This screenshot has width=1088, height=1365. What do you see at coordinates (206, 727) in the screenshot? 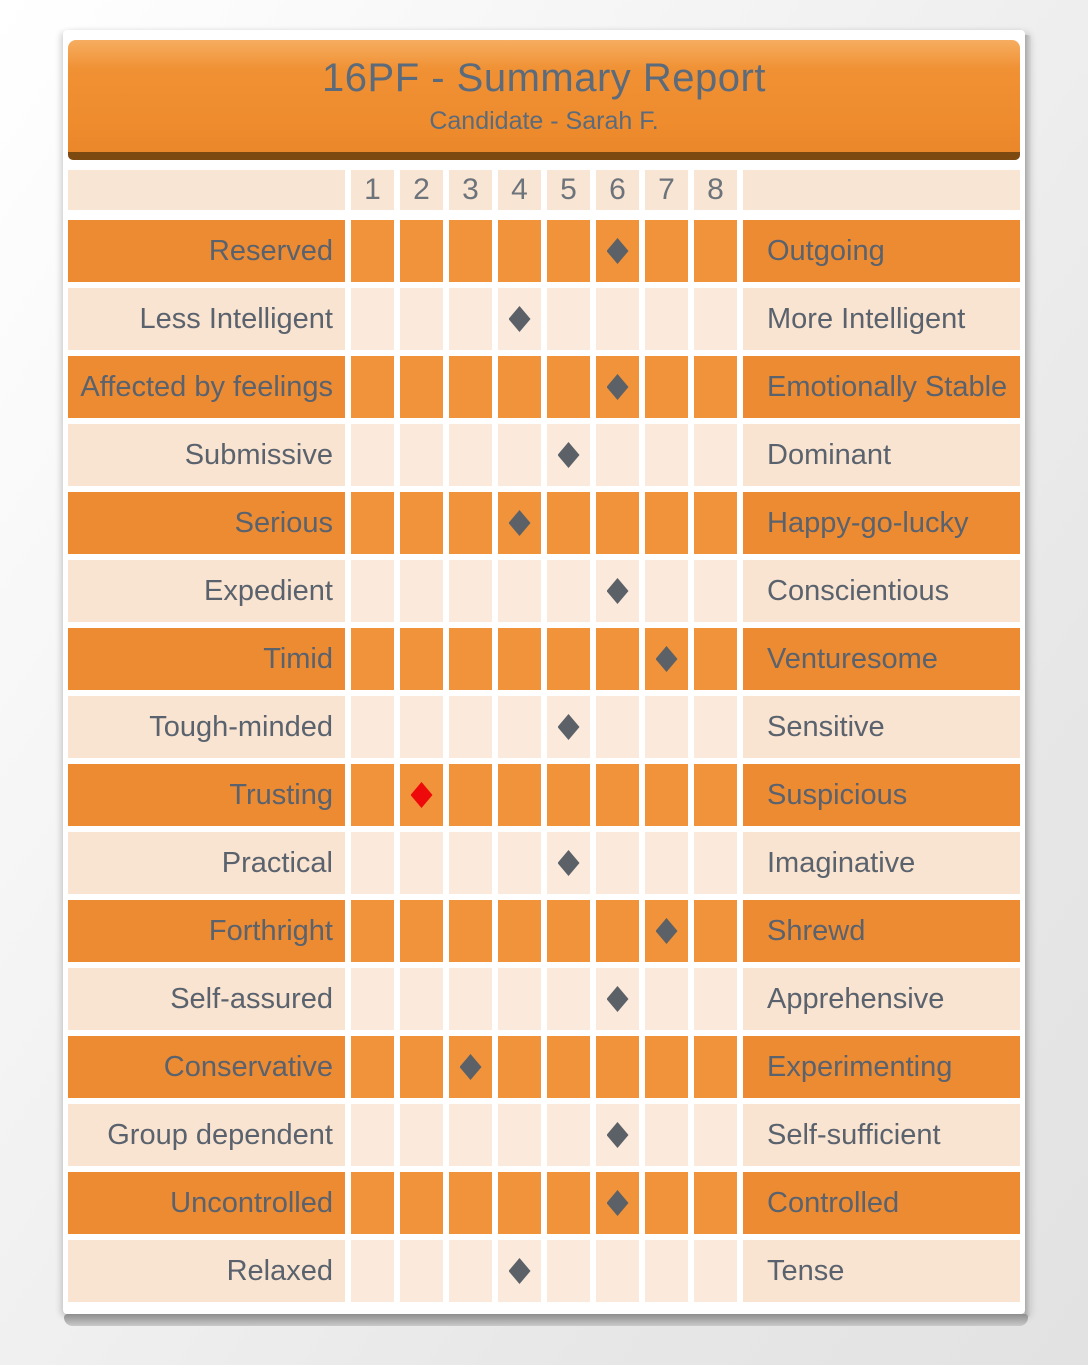
I see `factor-left-label: Tough-minded` at bounding box center [206, 727].